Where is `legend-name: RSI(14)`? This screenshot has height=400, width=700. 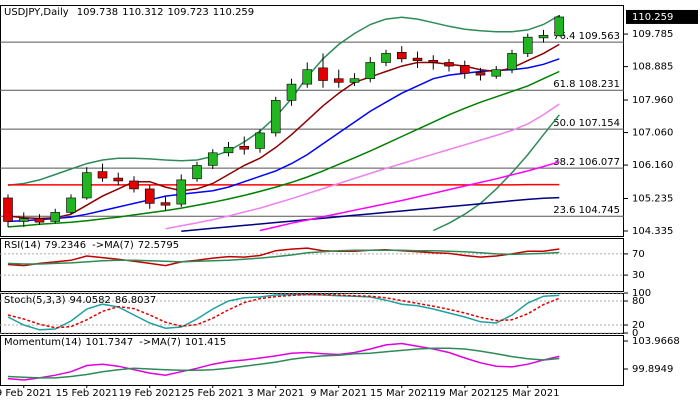
legend-name: RSI(14) is located at coordinates (22, 245).